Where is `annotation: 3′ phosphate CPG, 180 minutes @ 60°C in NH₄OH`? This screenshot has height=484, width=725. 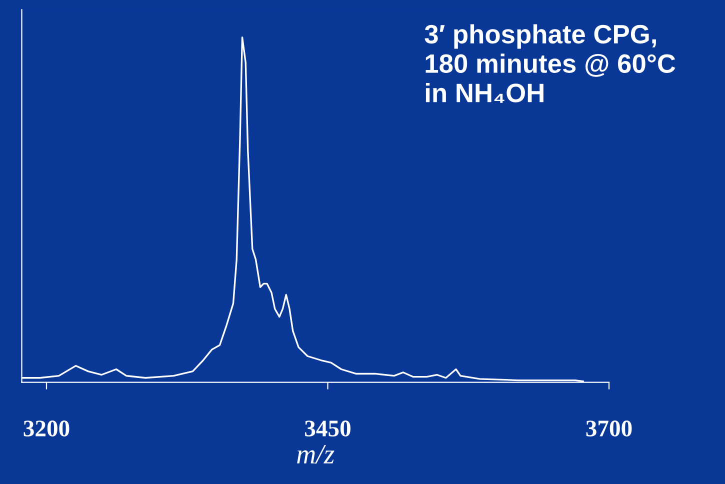
annotation: 3′ phosphate CPG, 180 minutes @ 60°C in NH₄OH is located at coordinates (550, 63).